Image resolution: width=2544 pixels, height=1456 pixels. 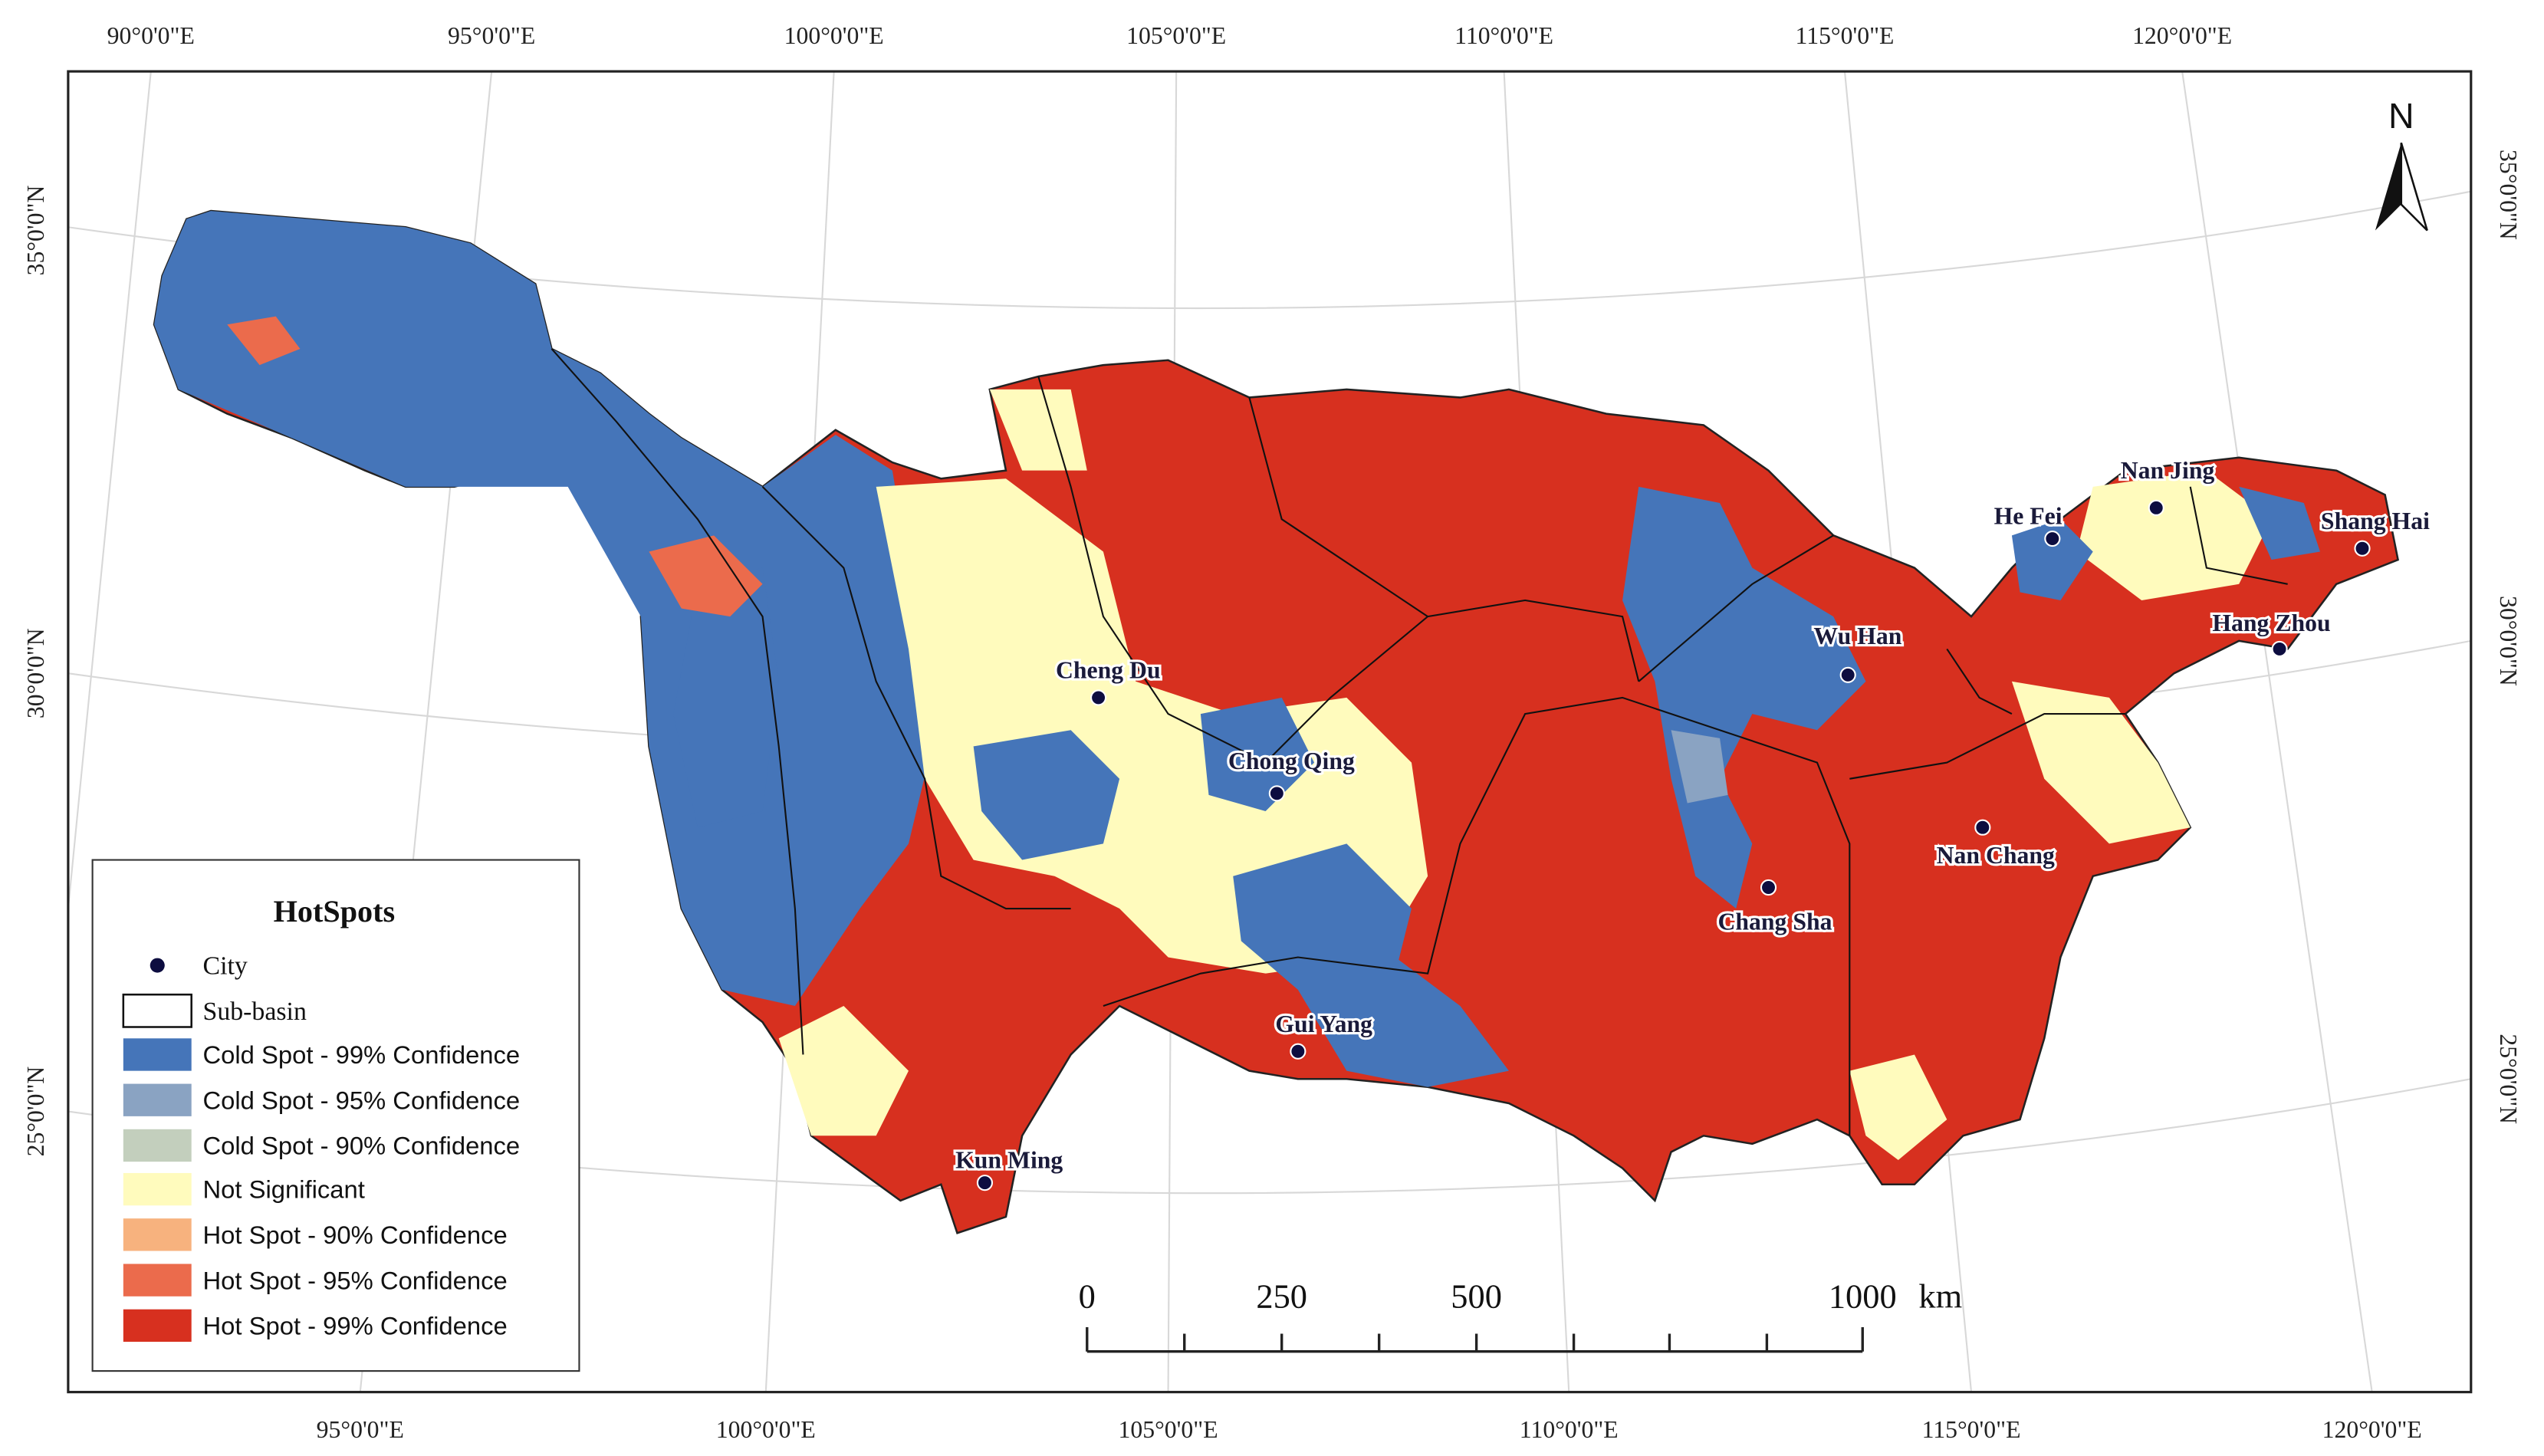 What do you see at coordinates (1504, 35) in the screenshot?
I see `top-graticule-label: 110°0'0"E` at bounding box center [1504, 35].